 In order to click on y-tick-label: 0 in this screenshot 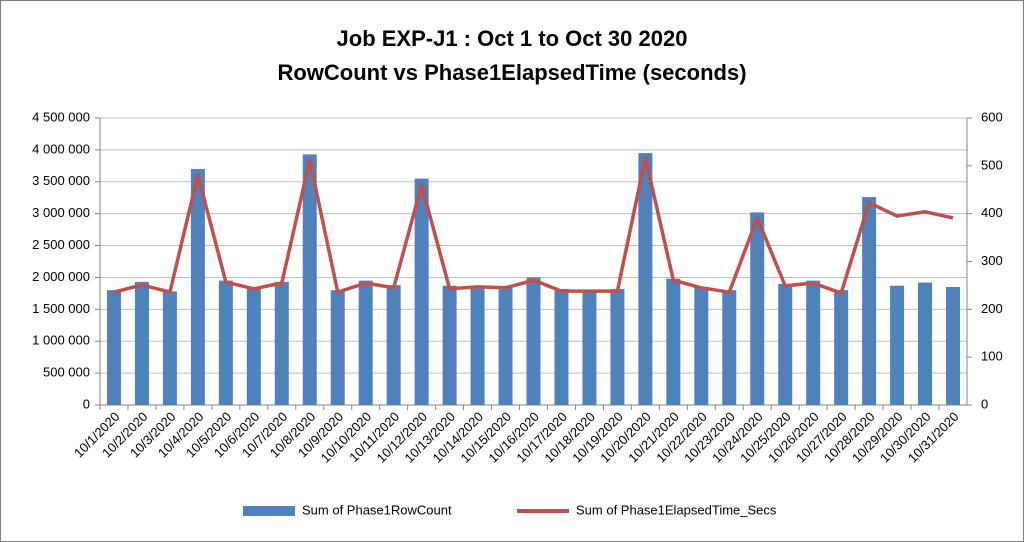, I will do `click(86, 403)`.